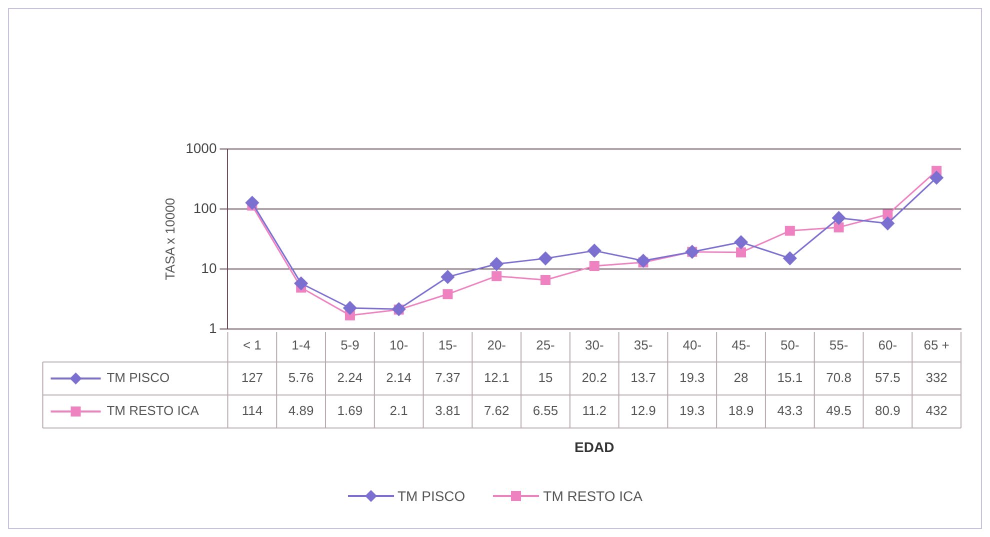 This screenshot has height=537, width=990. I want to click on data-label: 57.5, so click(887, 378).